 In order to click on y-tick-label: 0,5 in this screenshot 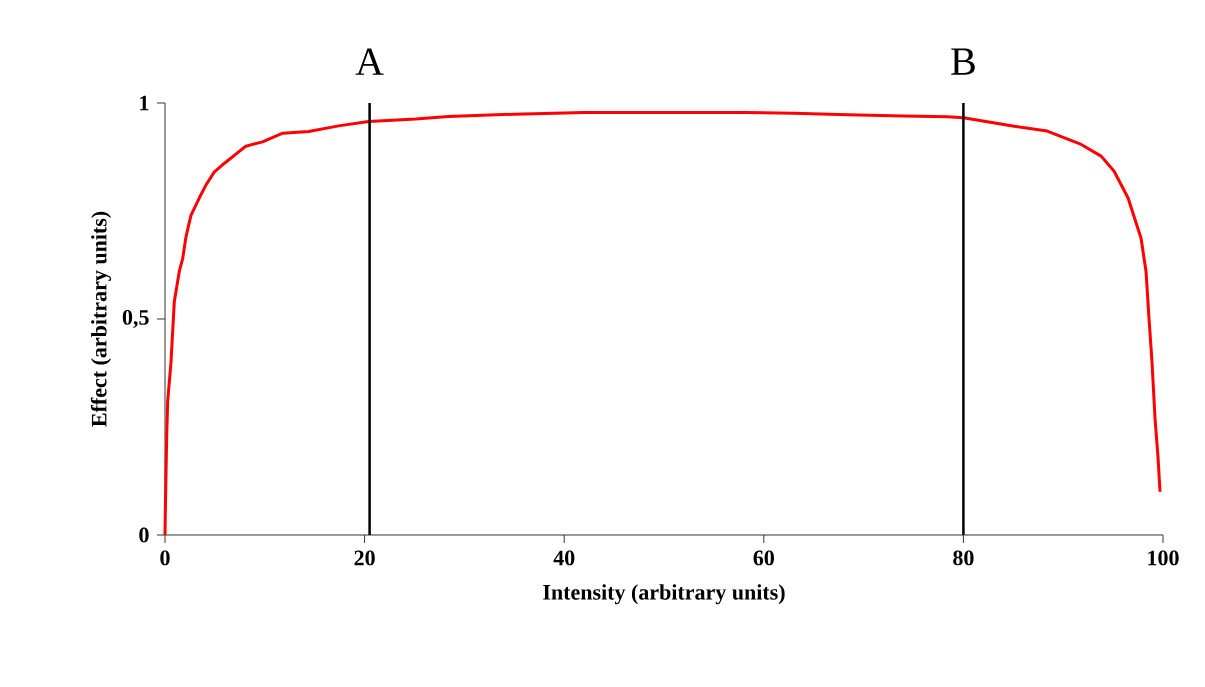, I will do `click(135, 318)`.